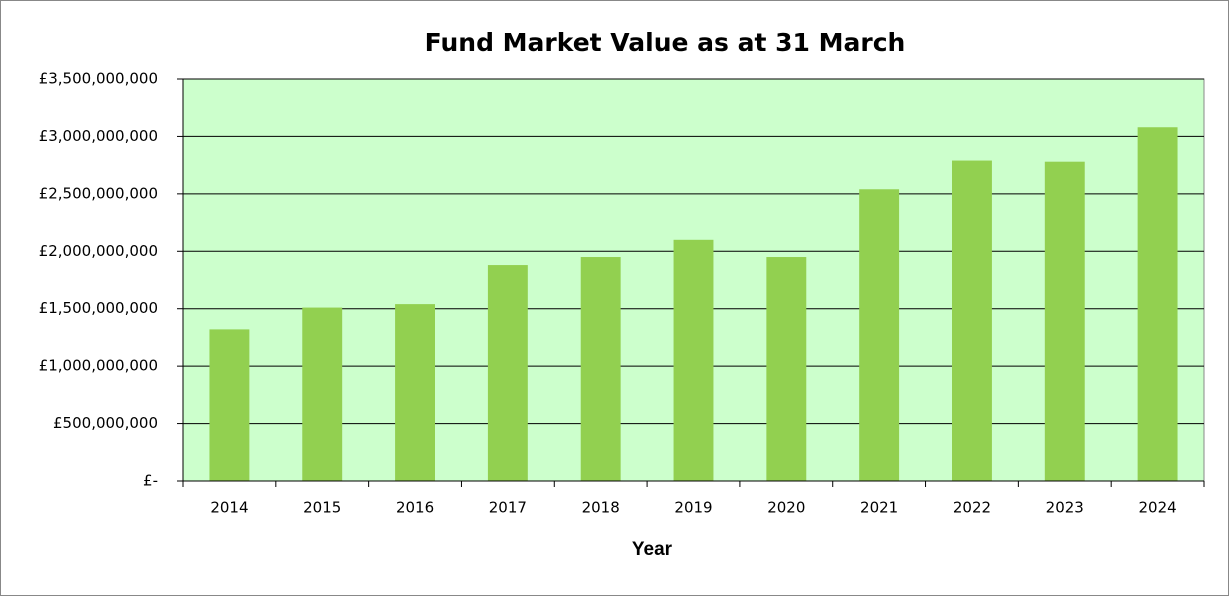 The image size is (1229, 596). What do you see at coordinates (98, 251) in the screenshot?
I see `y-tick-label: £2,000,000,000` at bounding box center [98, 251].